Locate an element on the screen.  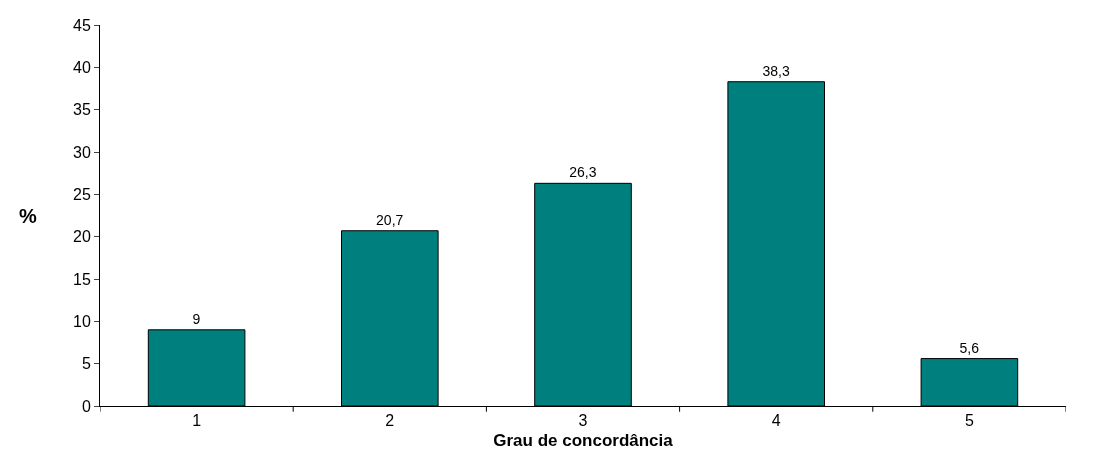
y-tick-label: 35 is located at coordinates (82, 110).